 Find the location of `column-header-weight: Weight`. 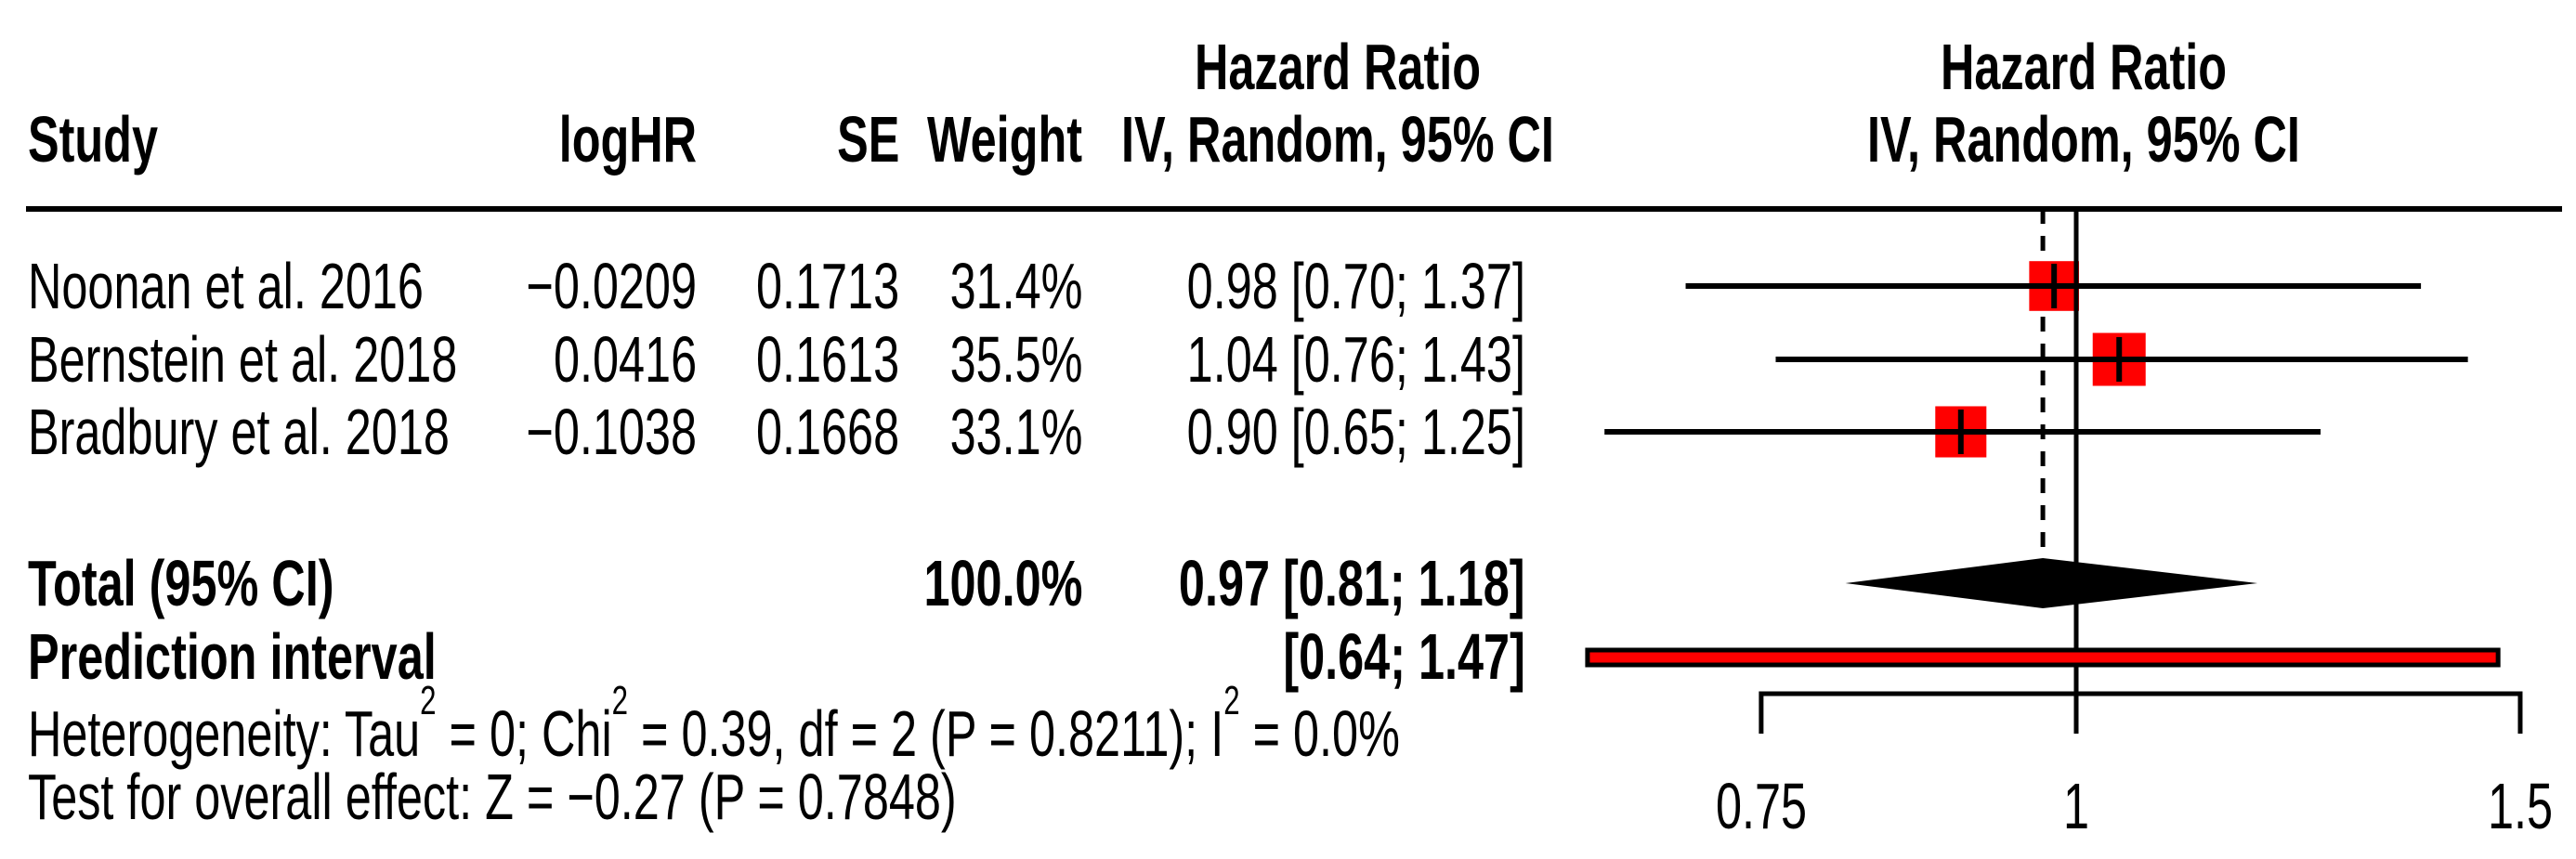

column-header-weight: Weight is located at coordinates (1004, 139).